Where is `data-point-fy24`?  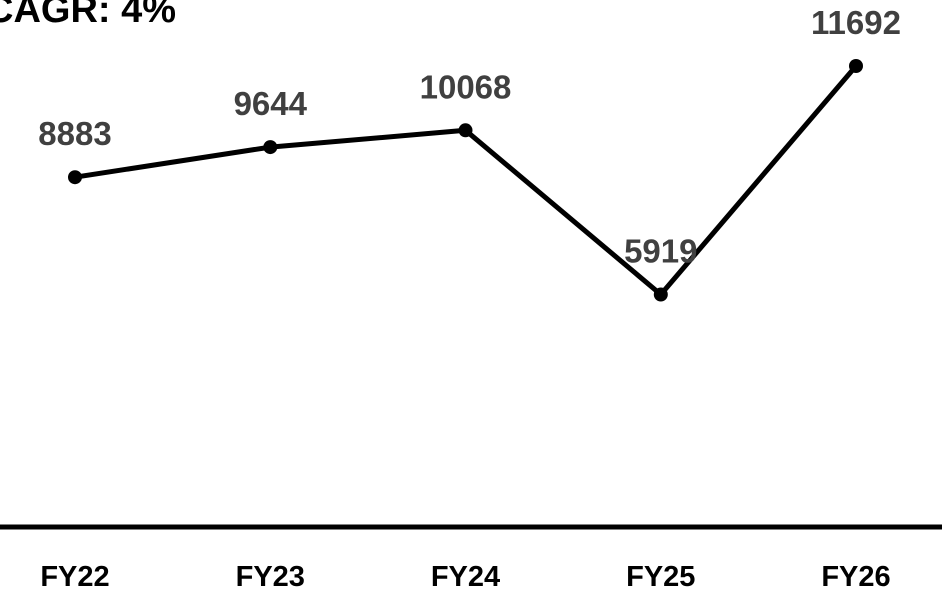
data-point-fy24 is located at coordinates (465, 130).